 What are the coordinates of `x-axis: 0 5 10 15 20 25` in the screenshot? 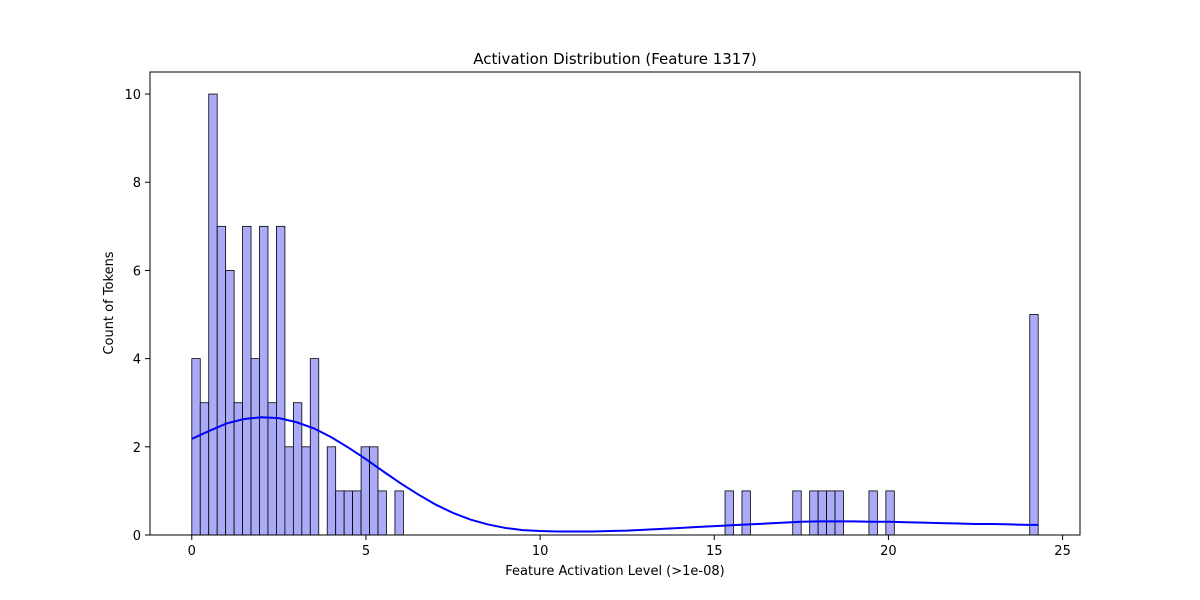 It's located at (629, 547).